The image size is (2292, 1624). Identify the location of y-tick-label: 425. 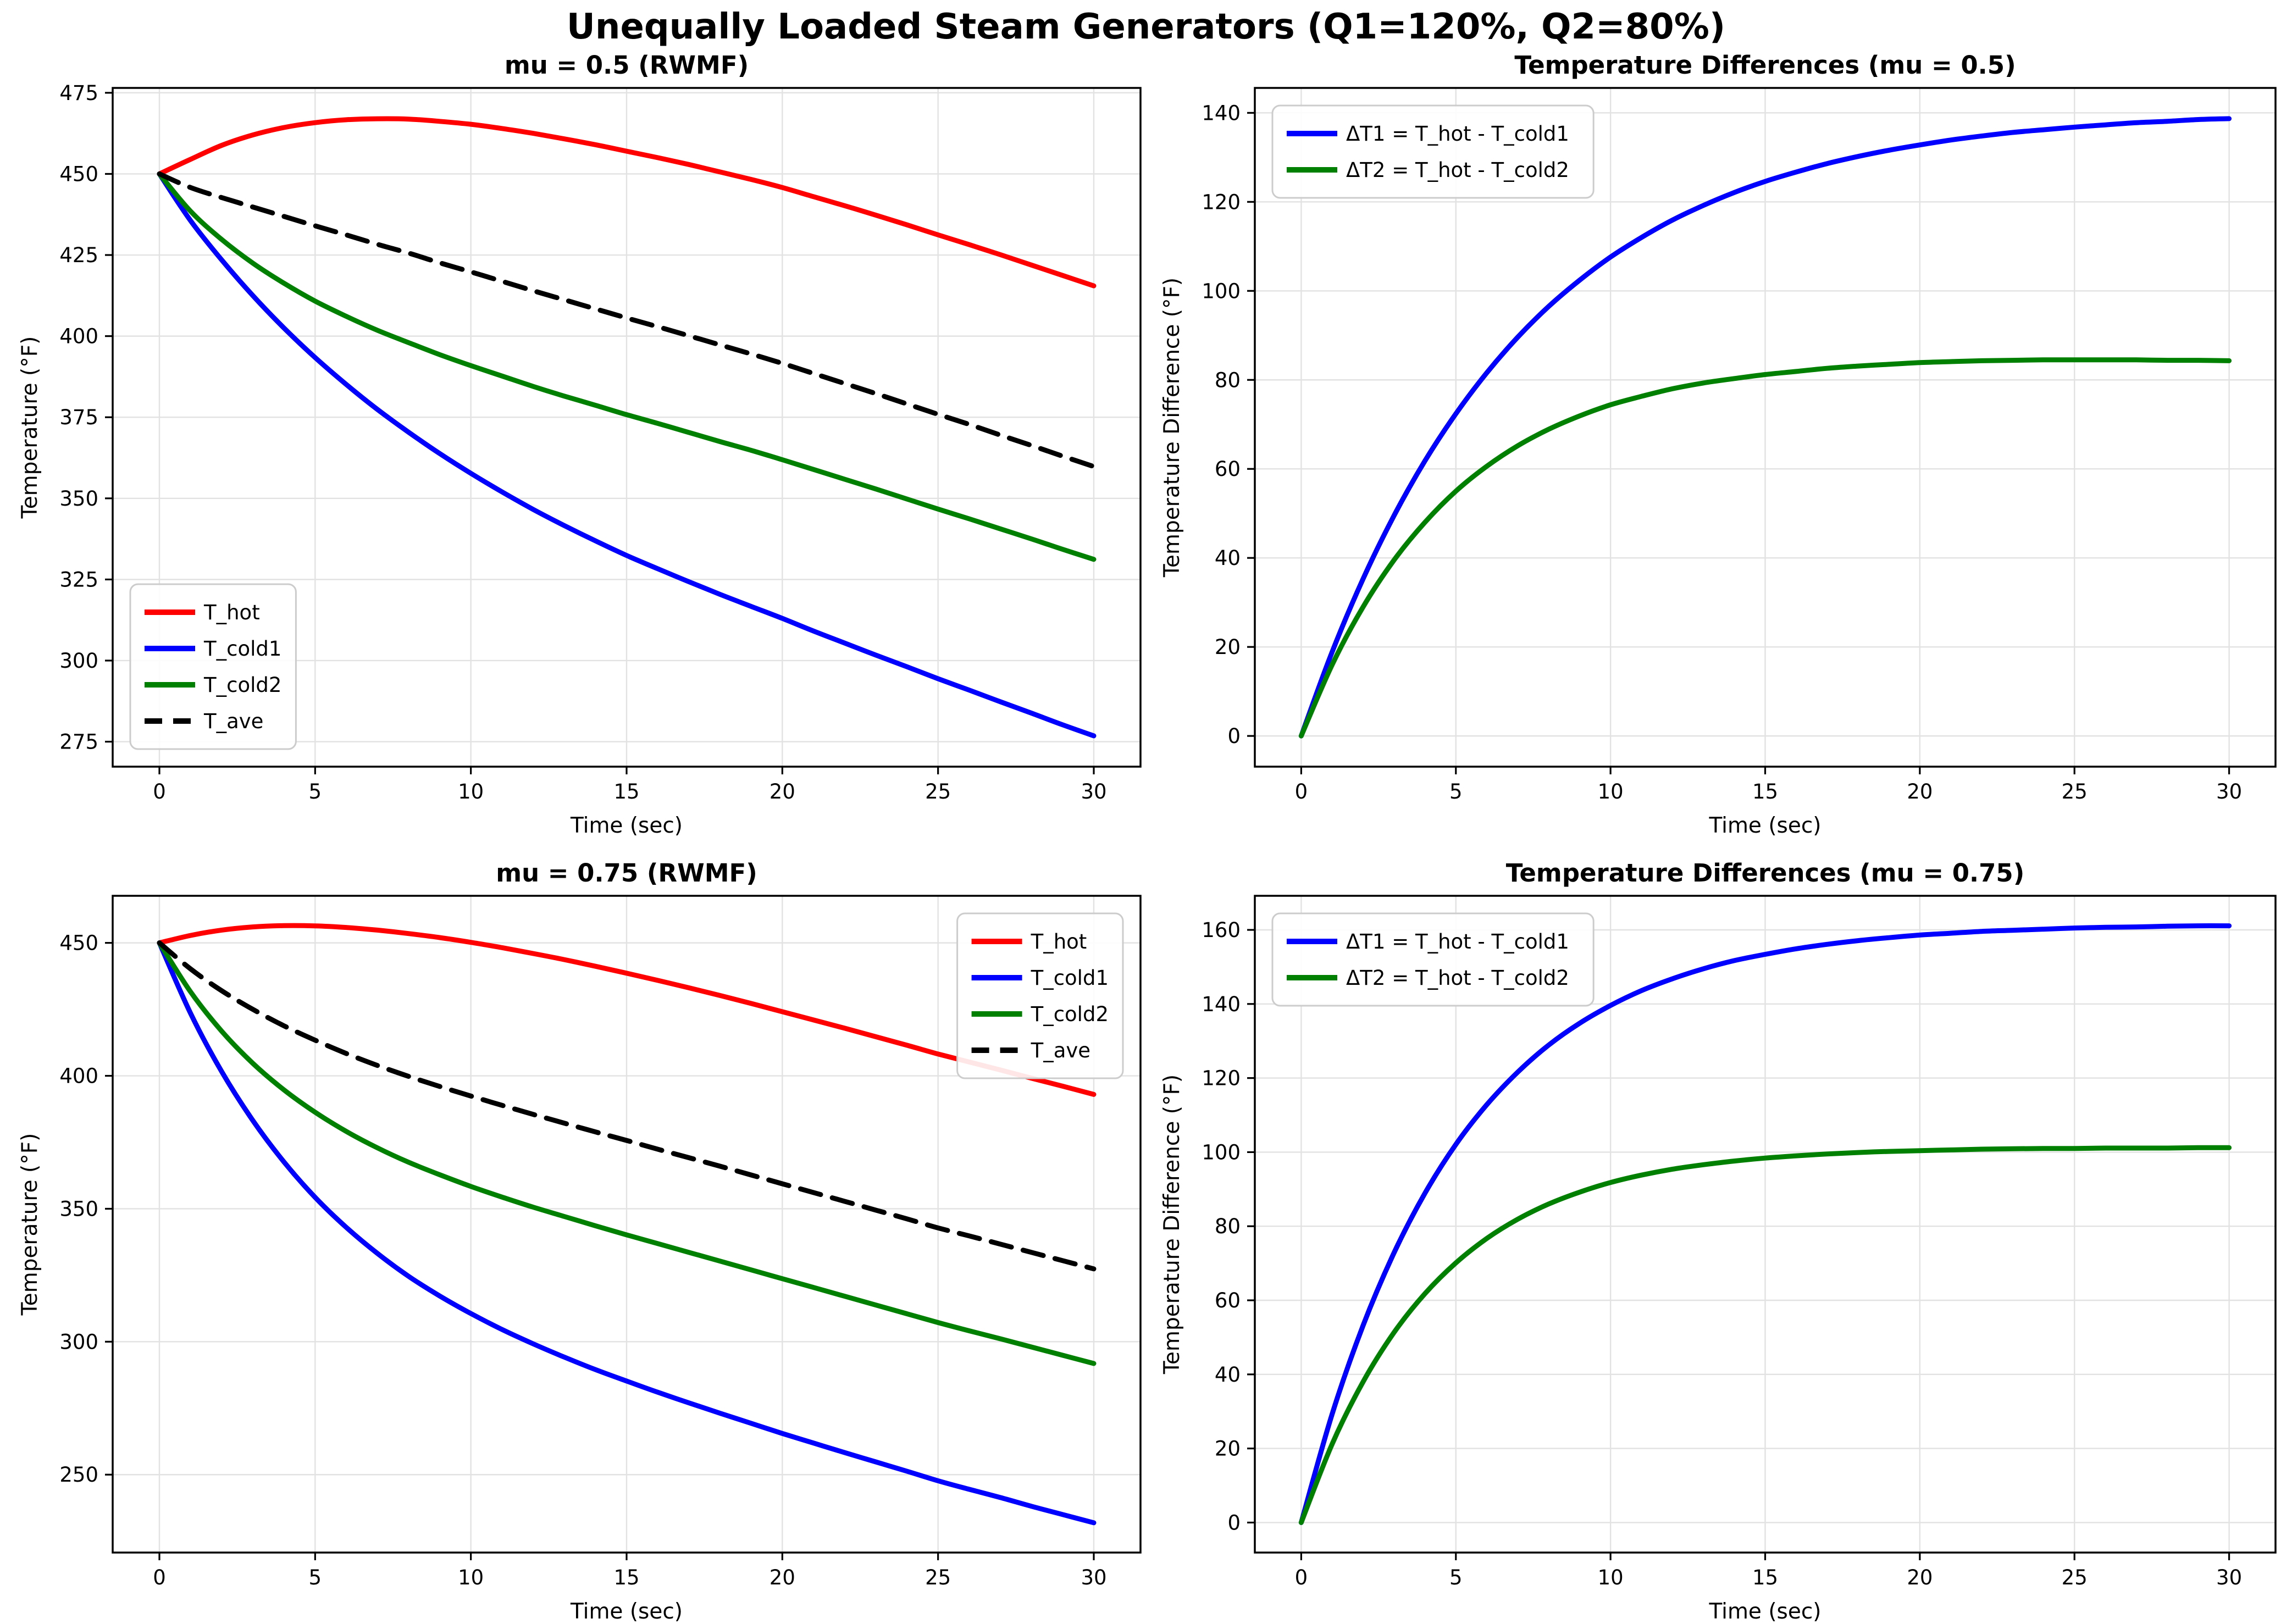
(78, 255).